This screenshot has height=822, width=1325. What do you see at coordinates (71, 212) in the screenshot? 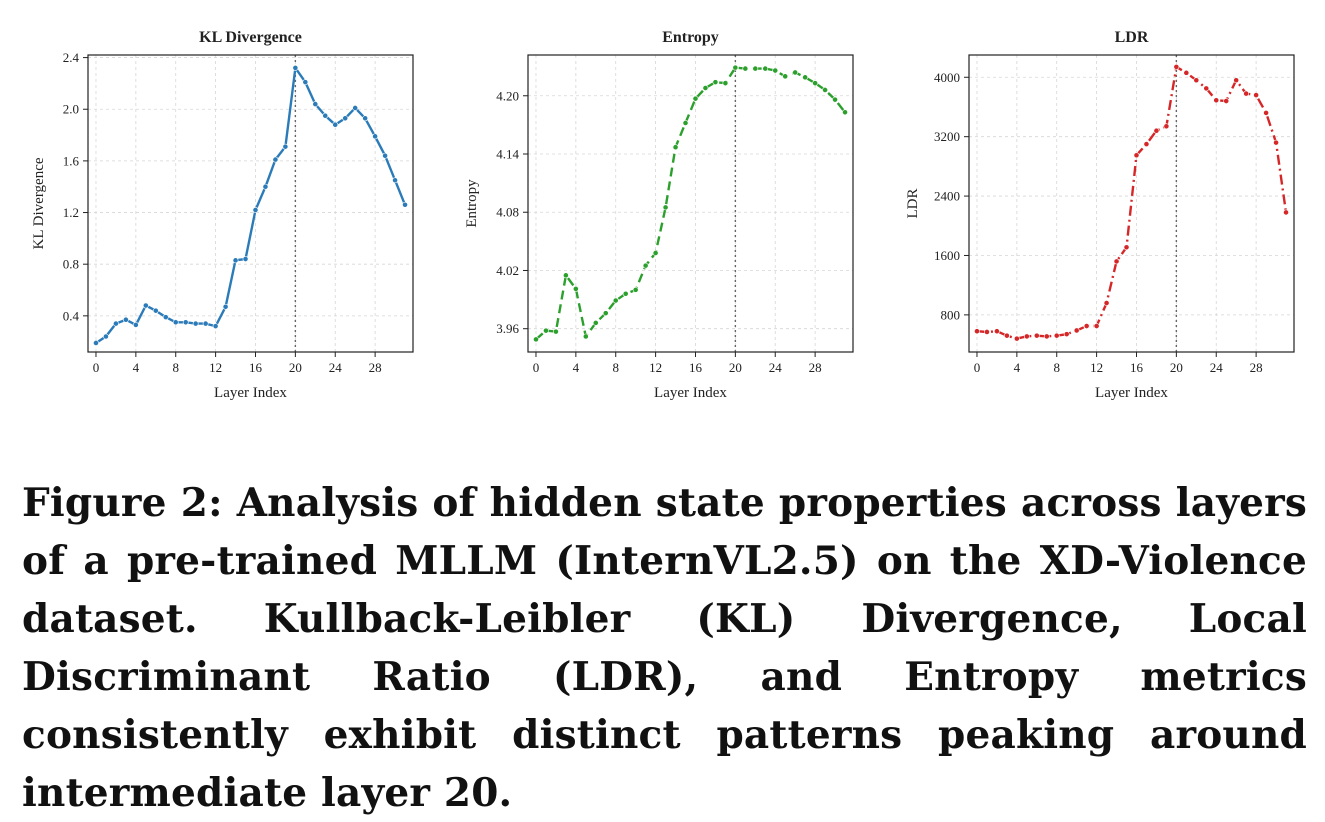
I see `y-tick-label: 1.2` at bounding box center [71, 212].